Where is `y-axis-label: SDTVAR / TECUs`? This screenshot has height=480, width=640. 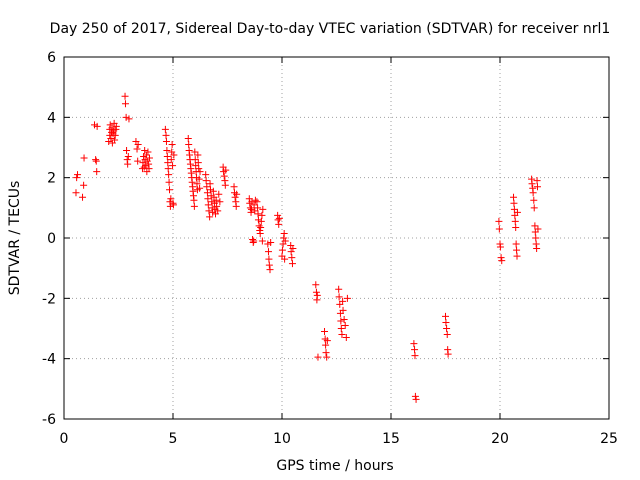
y-axis-label: SDTVAR / TECUs is located at coordinates (15, 238).